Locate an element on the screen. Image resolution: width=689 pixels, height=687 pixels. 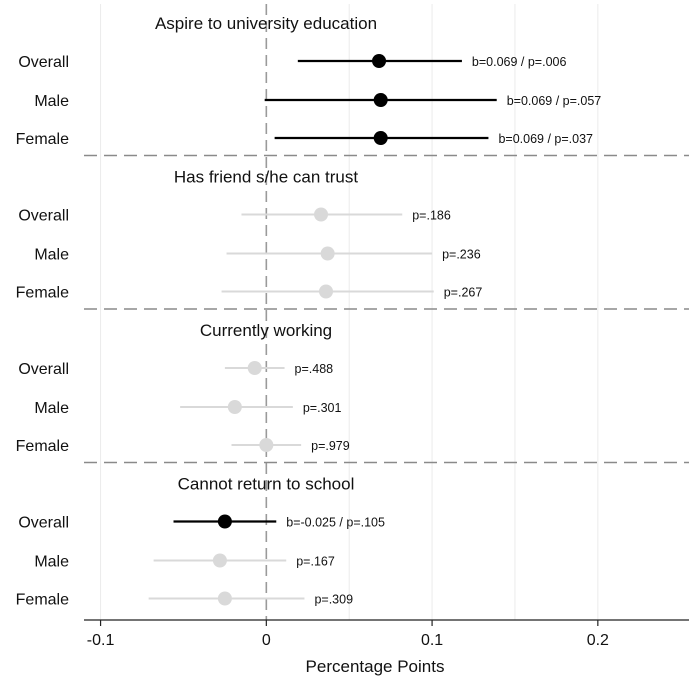
estimate-annotation: p=.186 is located at coordinates (431, 216).